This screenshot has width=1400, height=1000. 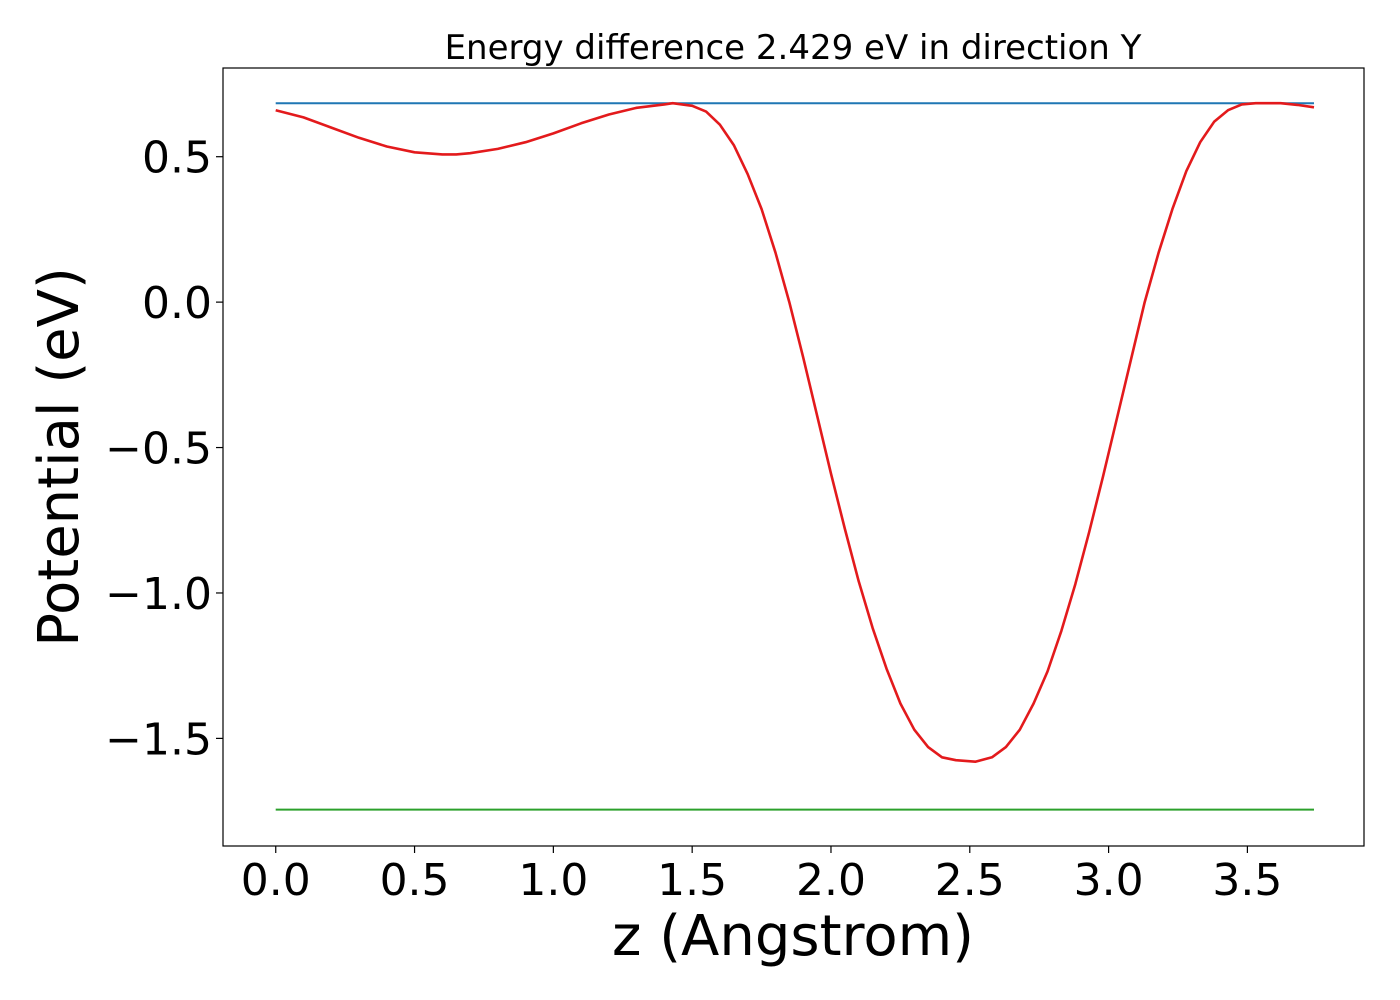 I want to click on y-ticks: 0.5 0.0 −0.5 −1.0 −1.5, so click(x=164, y=449).